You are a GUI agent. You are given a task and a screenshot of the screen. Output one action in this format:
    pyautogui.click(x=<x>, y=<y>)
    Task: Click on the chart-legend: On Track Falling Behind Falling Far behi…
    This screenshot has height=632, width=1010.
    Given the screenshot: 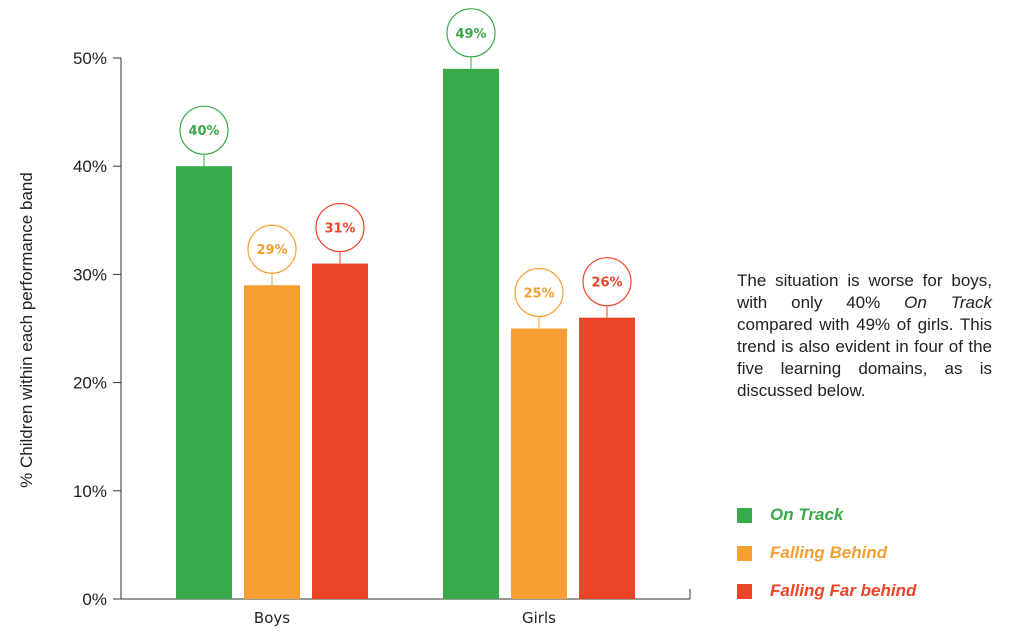 What is the action you would take?
    pyautogui.click(x=826, y=562)
    